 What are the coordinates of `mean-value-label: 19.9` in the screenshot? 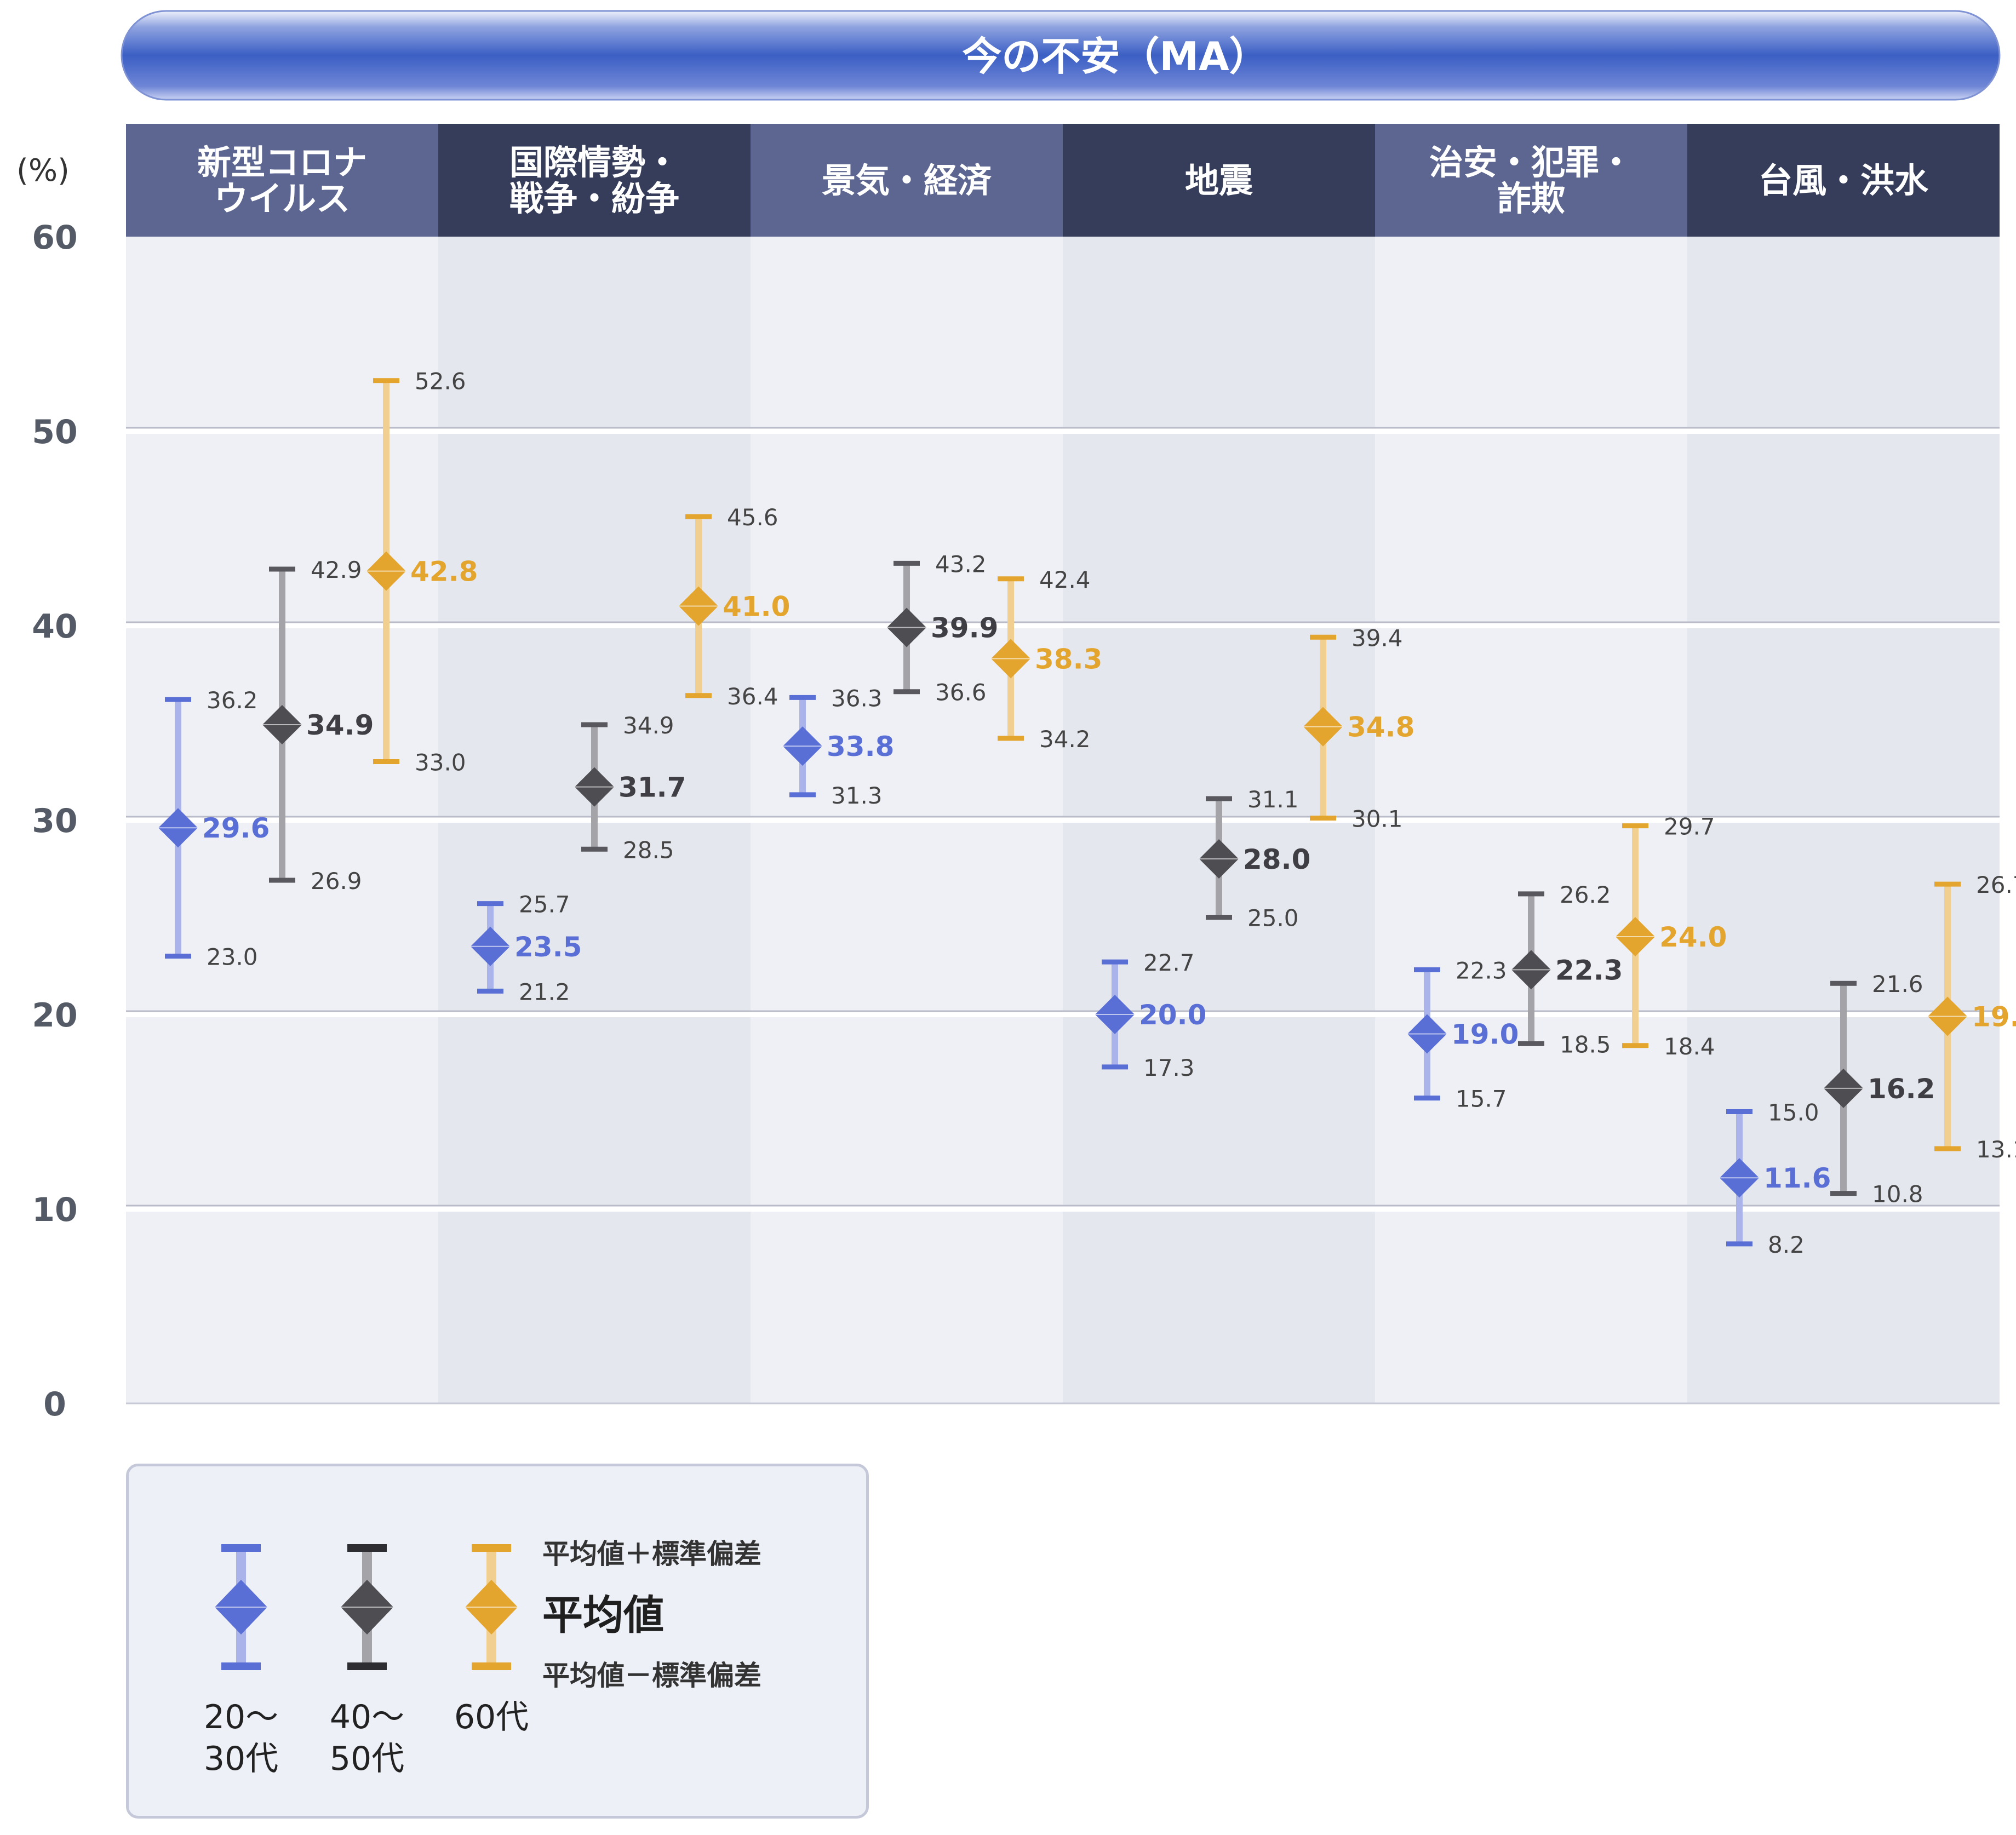 It's located at (1994, 1017).